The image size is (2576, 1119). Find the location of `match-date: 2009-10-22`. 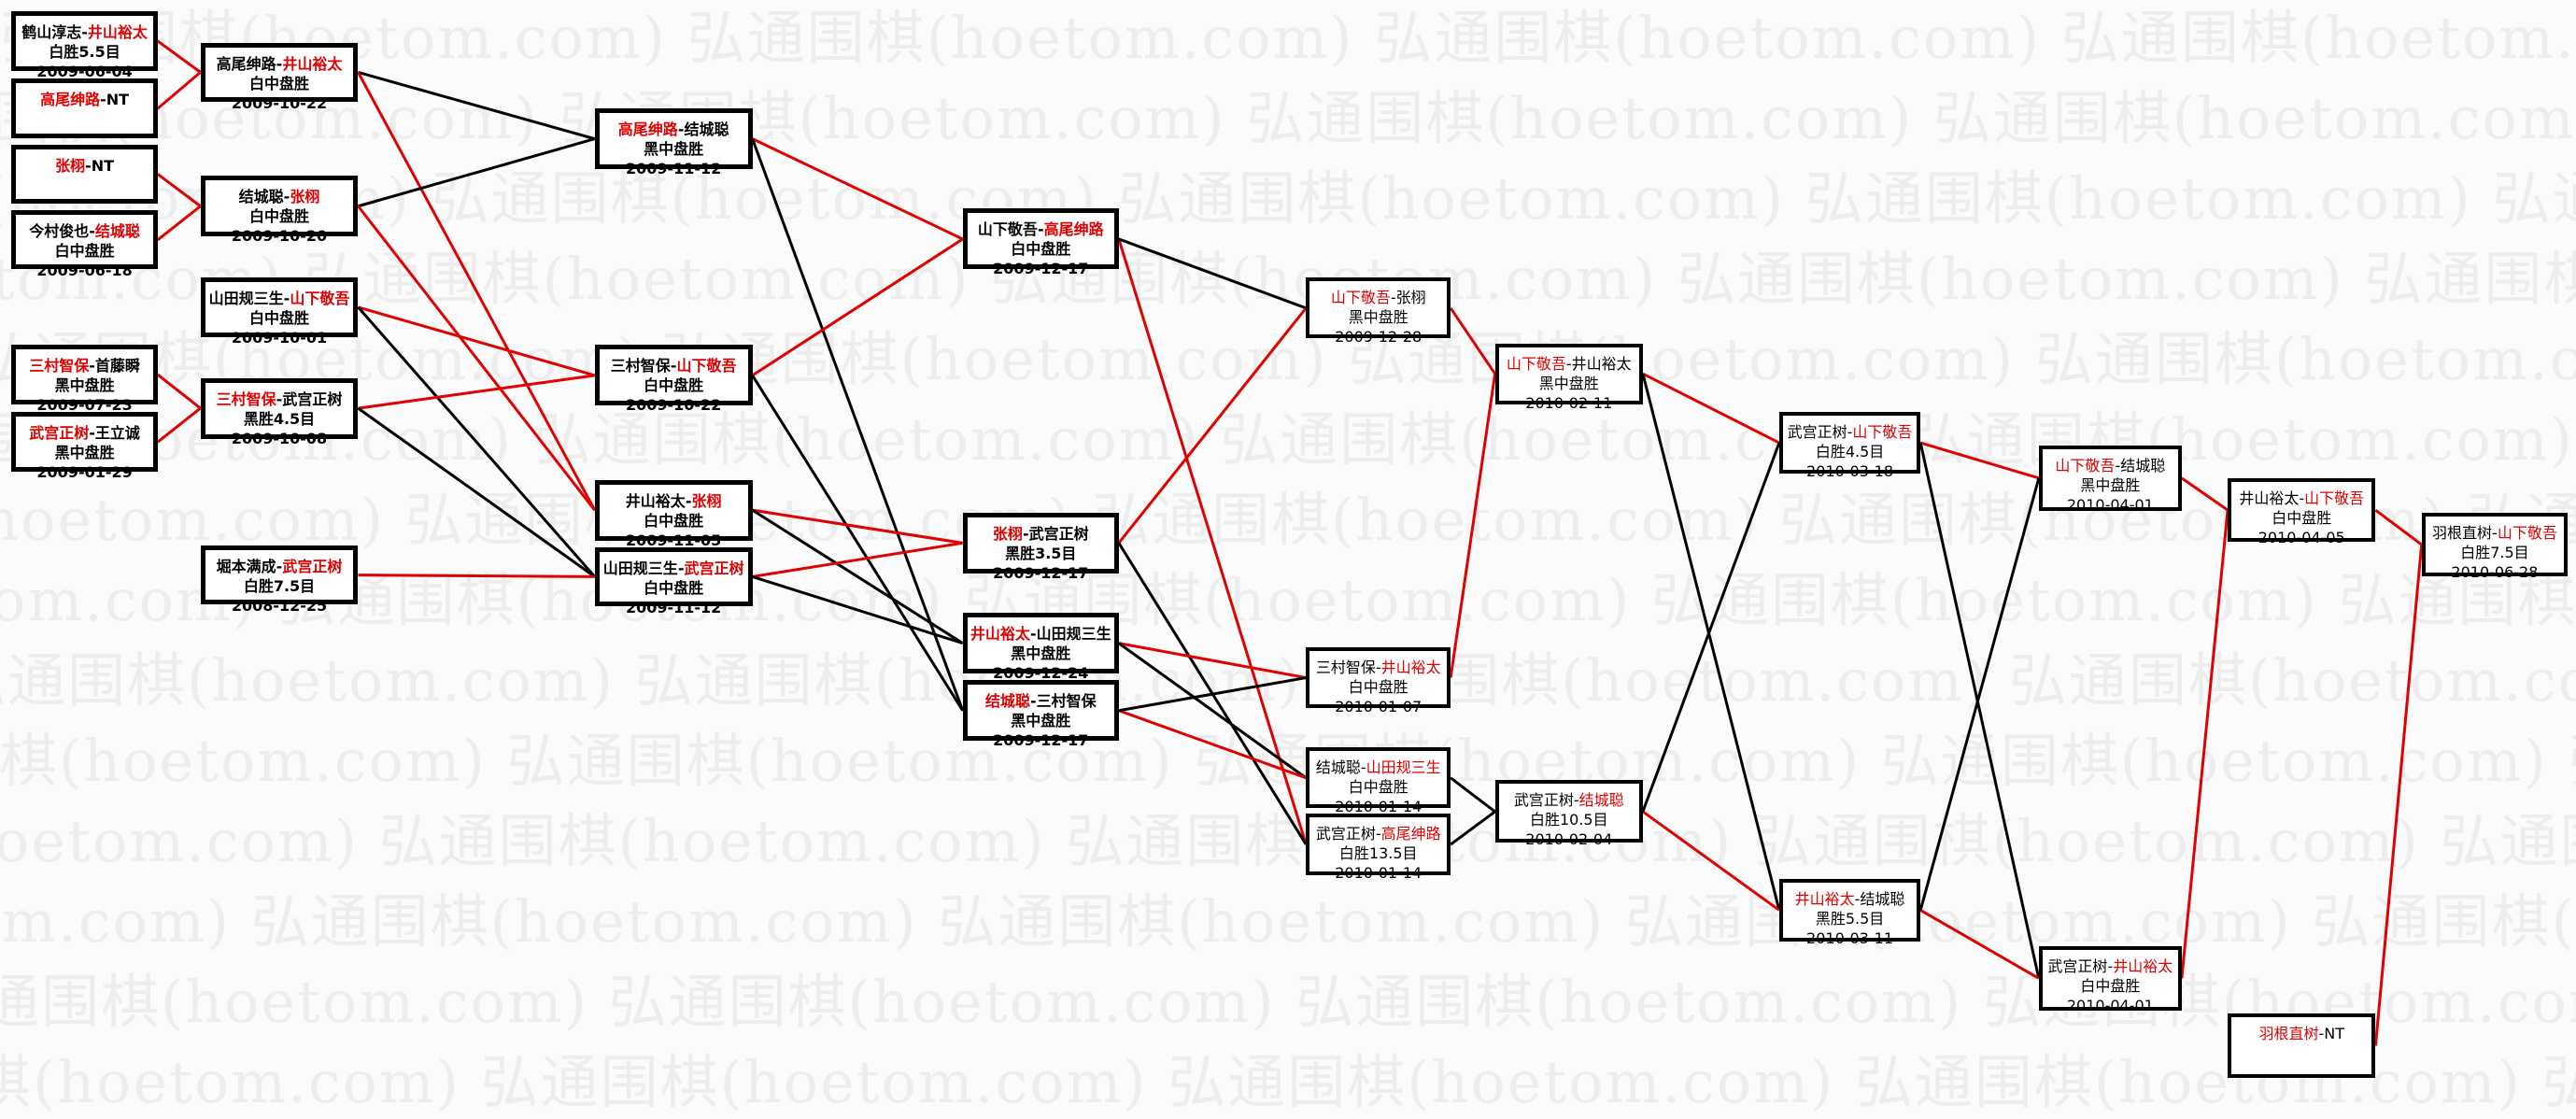

match-date: 2009-10-22 is located at coordinates (673, 405).